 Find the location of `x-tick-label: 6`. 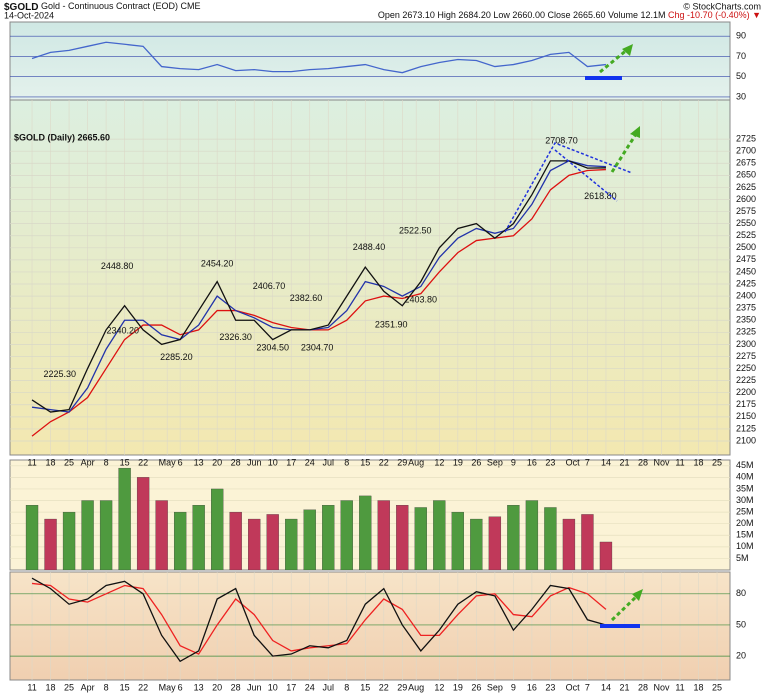

x-tick-label: 6 is located at coordinates (180, 687).